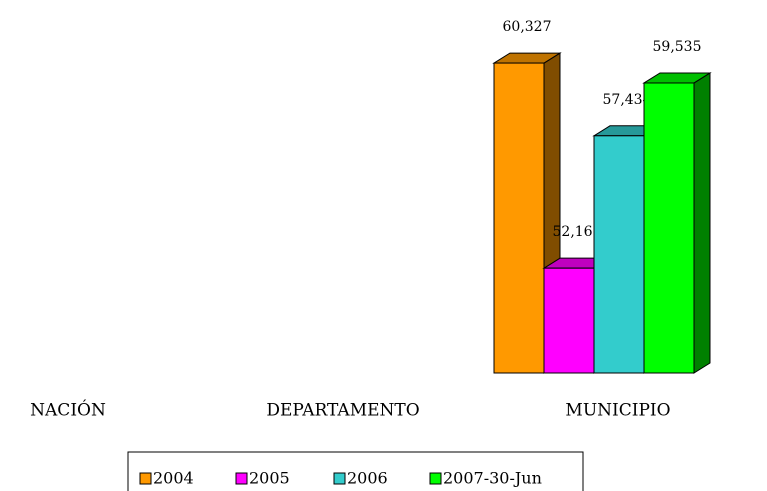 Image resolution: width=767 pixels, height=491 pixels. What do you see at coordinates (627, 100) in the screenshot?
I see `data-label: 57,434` at bounding box center [627, 100].